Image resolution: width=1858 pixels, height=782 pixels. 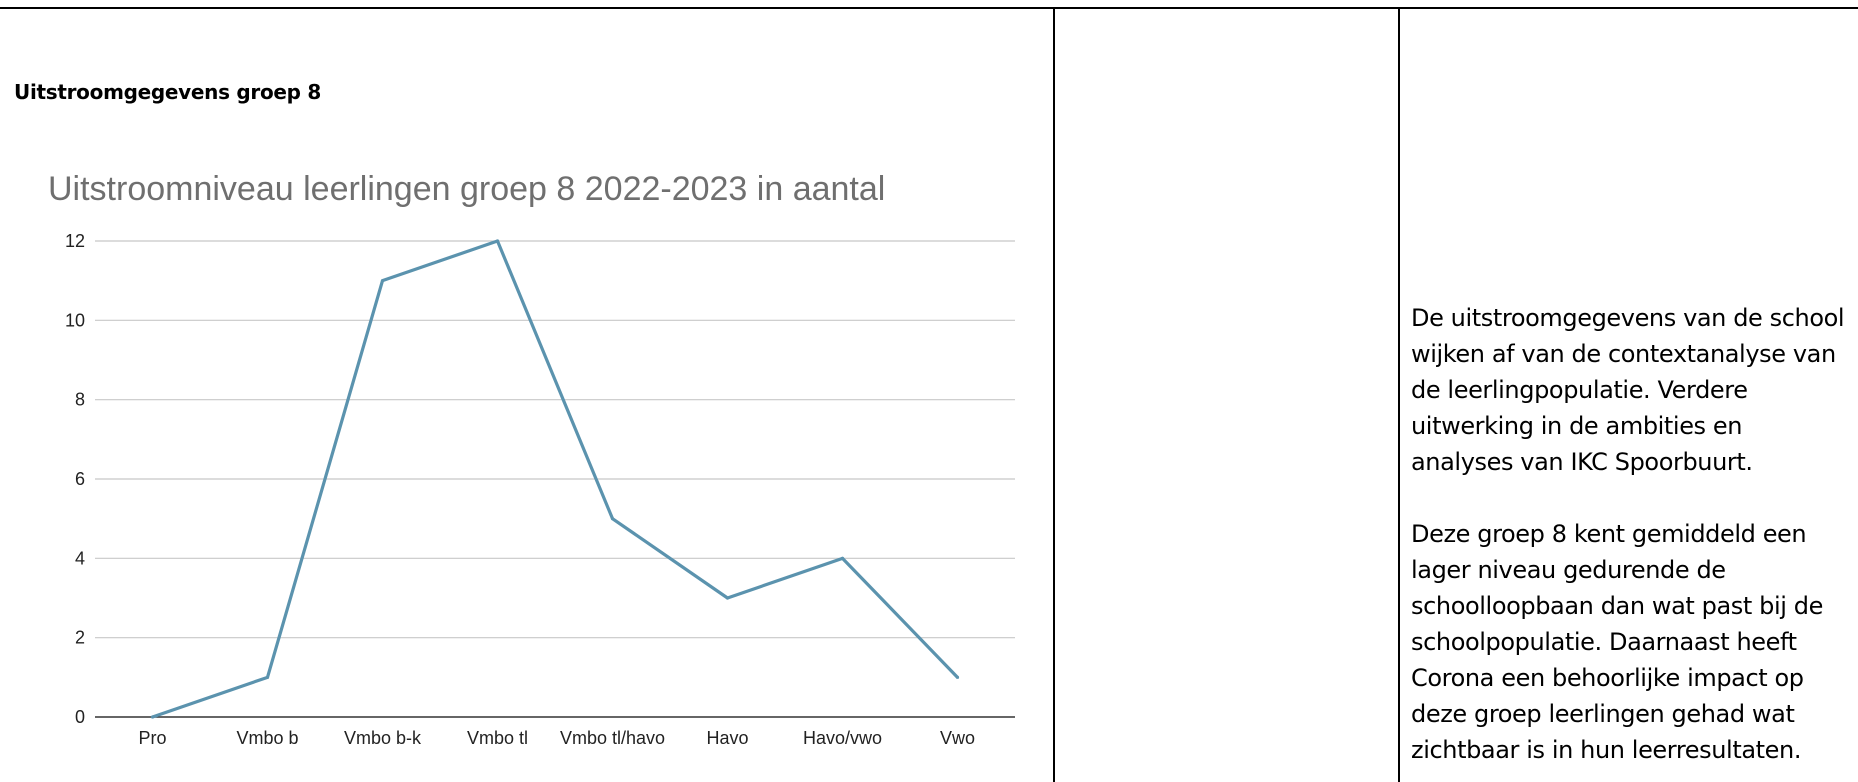 I want to click on x-tick-label: Vmbo b-k, so click(x=383, y=738).